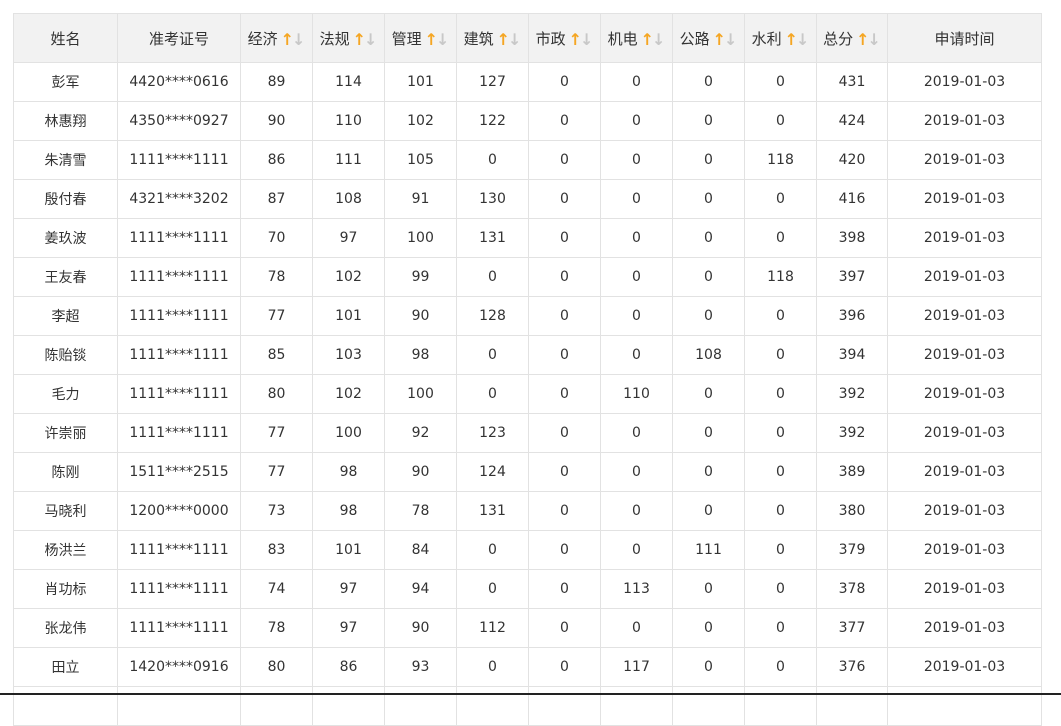  I want to click on table-cell: 杨洪兰, so click(65, 550).